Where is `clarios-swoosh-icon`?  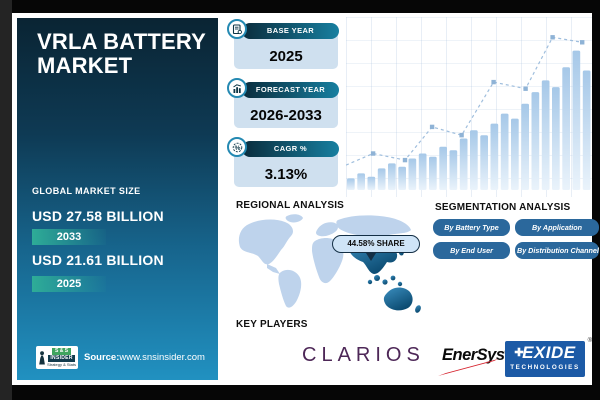 clarios-swoosh-icon is located at coordinates (265, 355).